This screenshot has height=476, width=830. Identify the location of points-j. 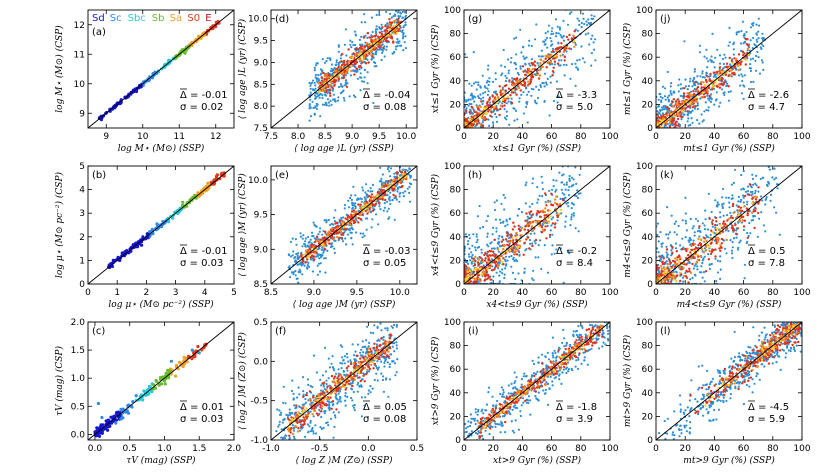
(729, 75).